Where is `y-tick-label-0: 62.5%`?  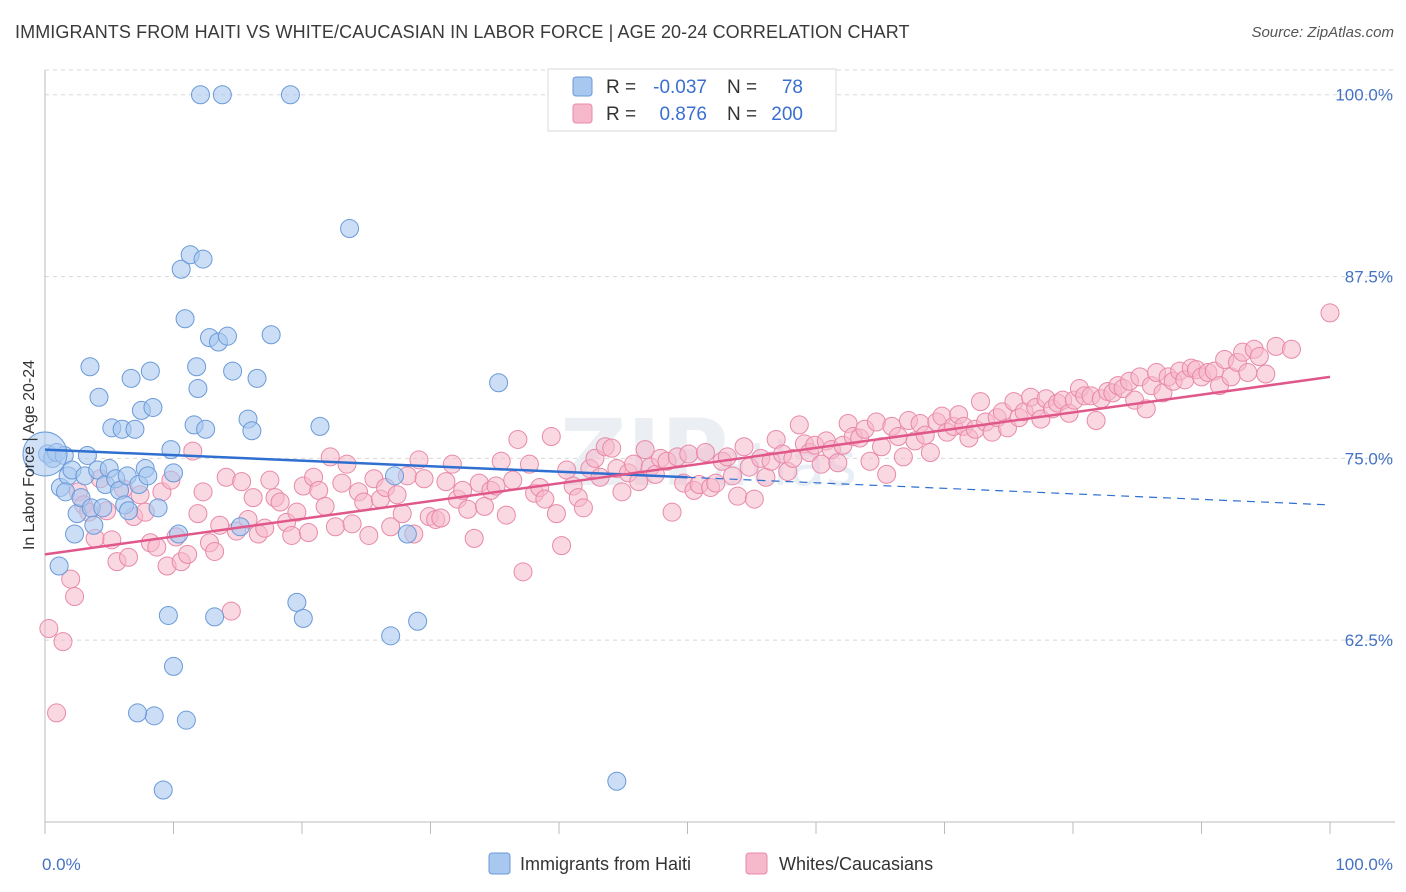
y-tick-label-0: 62.5% is located at coordinates (1369, 640).